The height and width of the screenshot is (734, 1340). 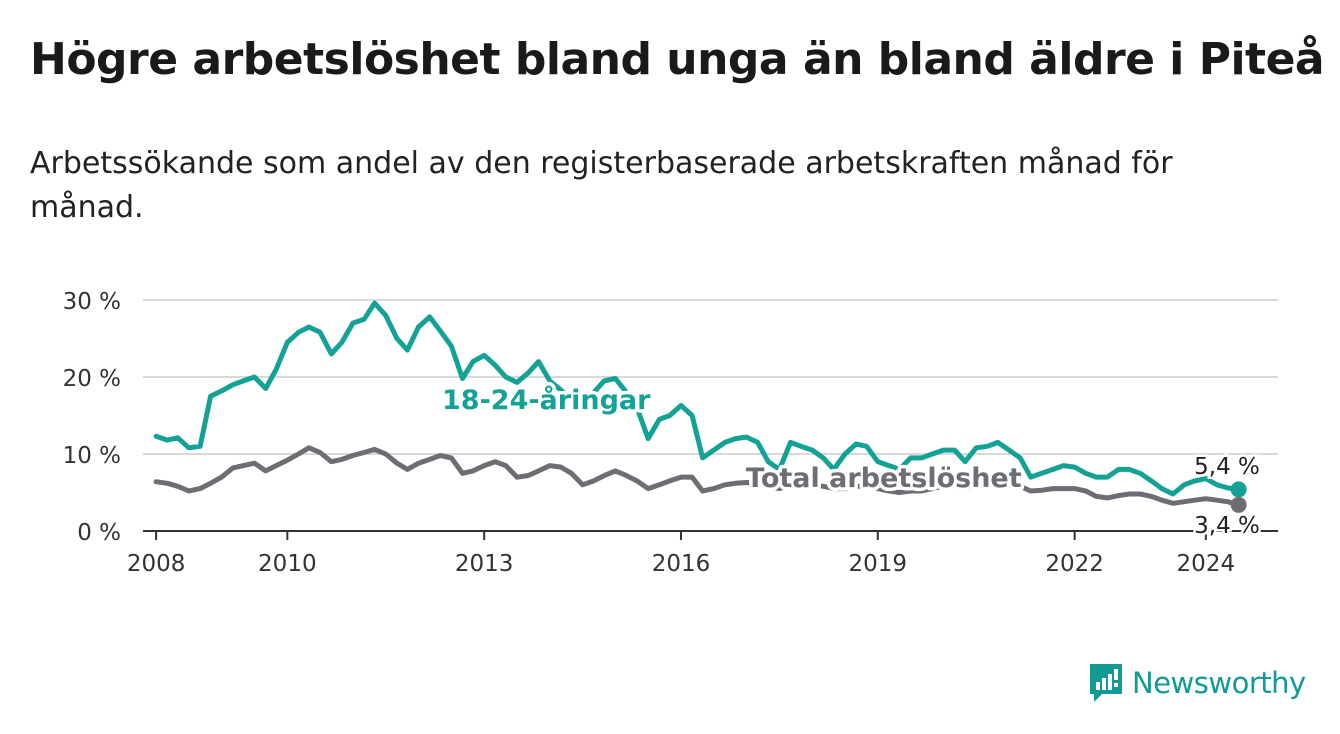 I want to click on x-tick-label: 2016, so click(x=681, y=564).